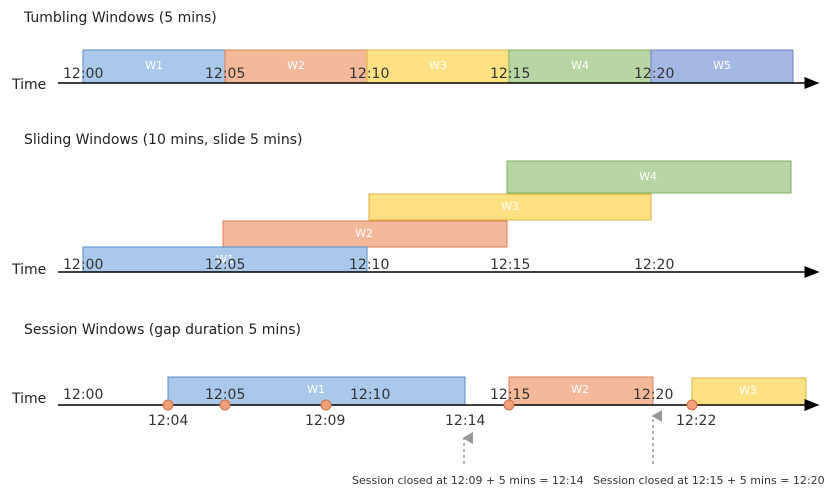 The height and width of the screenshot is (498, 829). Describe the element at coordinates (465, 421) in the screenshot. I see `event-label: 12:14` at that location.